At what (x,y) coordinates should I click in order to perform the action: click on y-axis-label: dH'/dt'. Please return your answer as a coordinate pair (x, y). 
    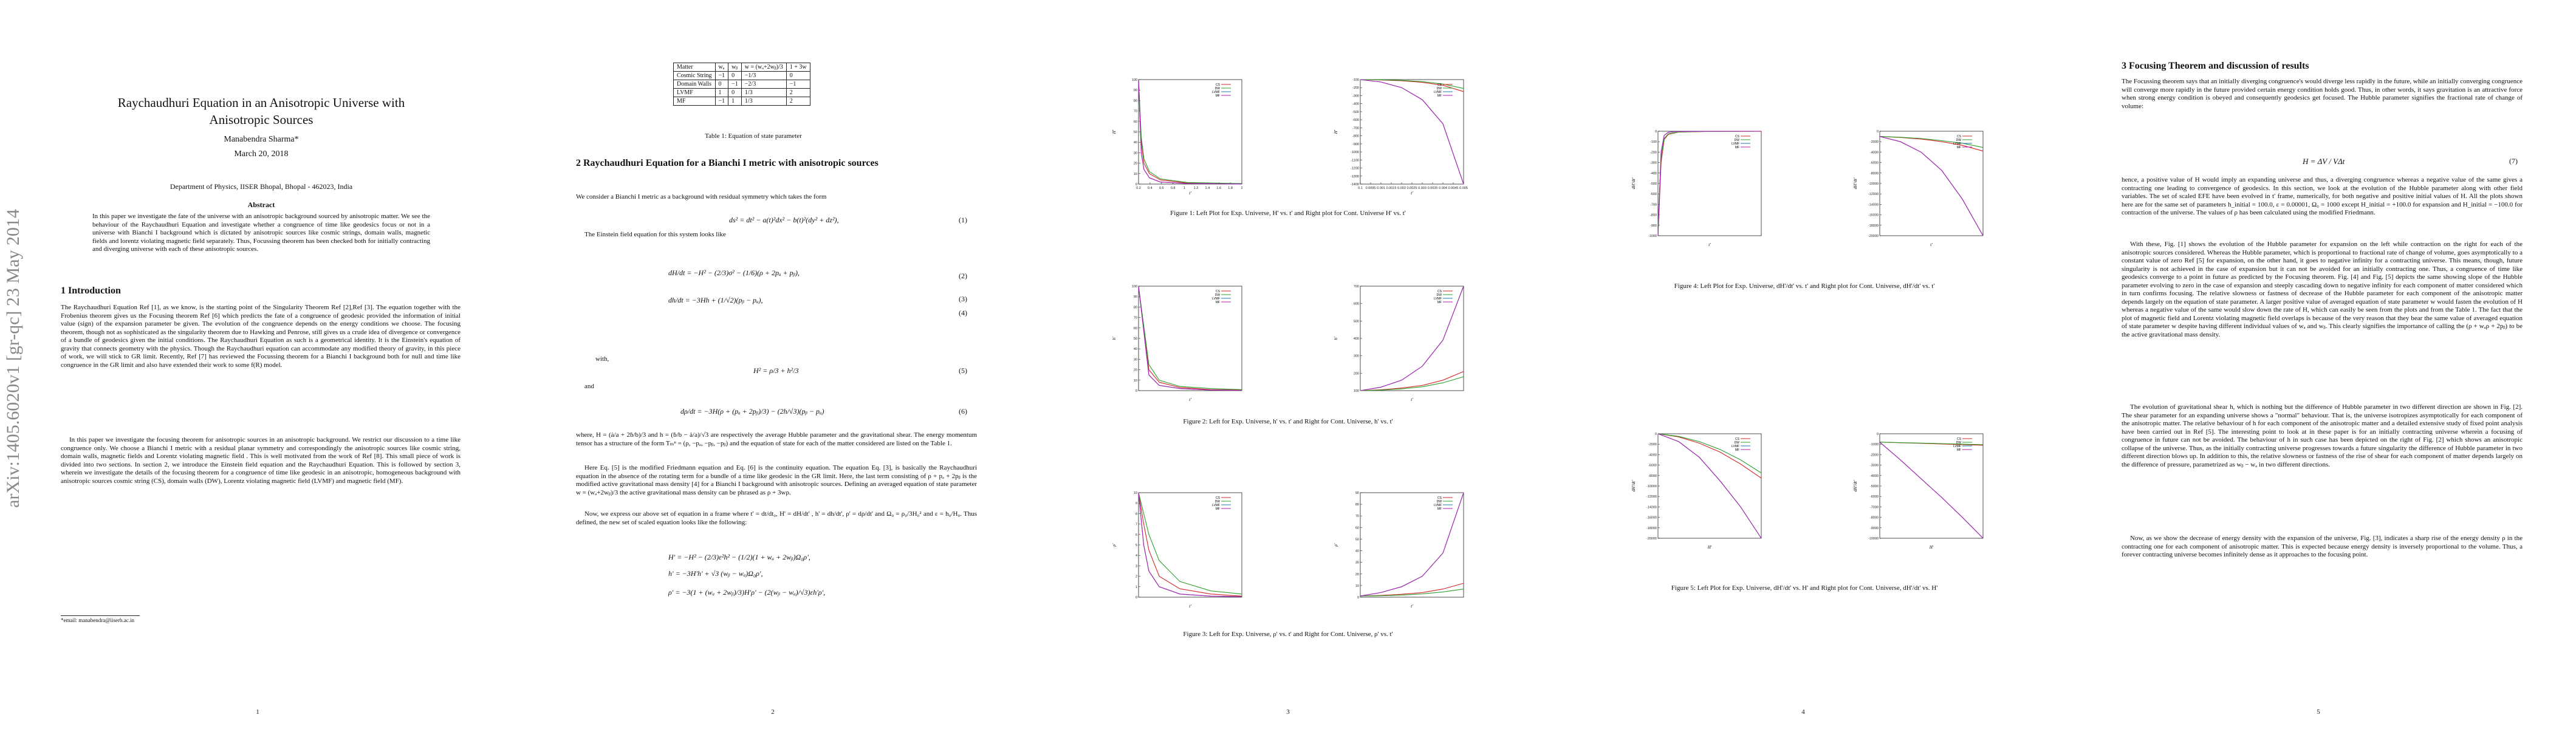
    Looking at the image, I should click on (1855, 183).